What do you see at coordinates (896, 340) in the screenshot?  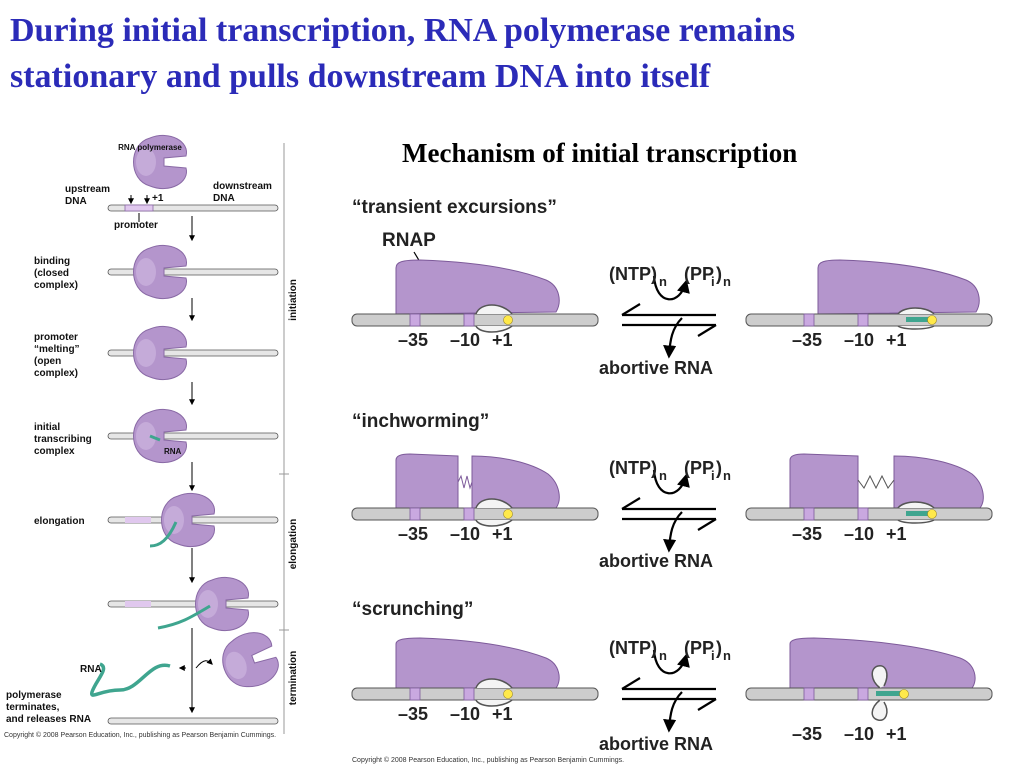 I see `pos-p1-r1: +1` at bounding box center [896, 340].